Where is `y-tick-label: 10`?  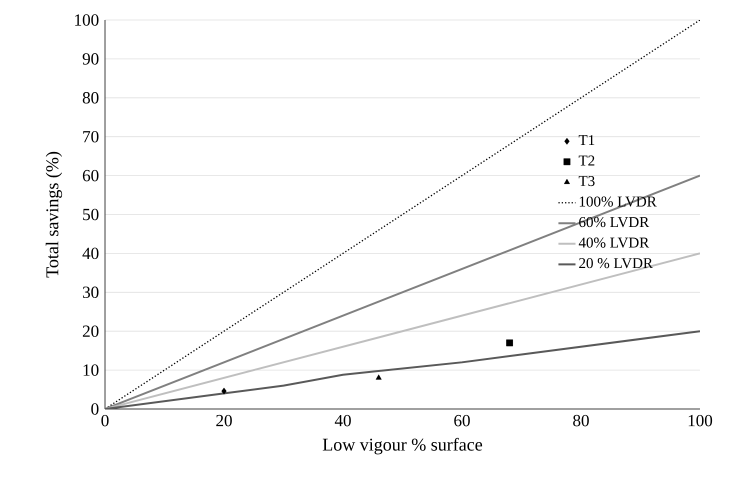
y-tick-label: 10 is located at coordinates (91, 370).